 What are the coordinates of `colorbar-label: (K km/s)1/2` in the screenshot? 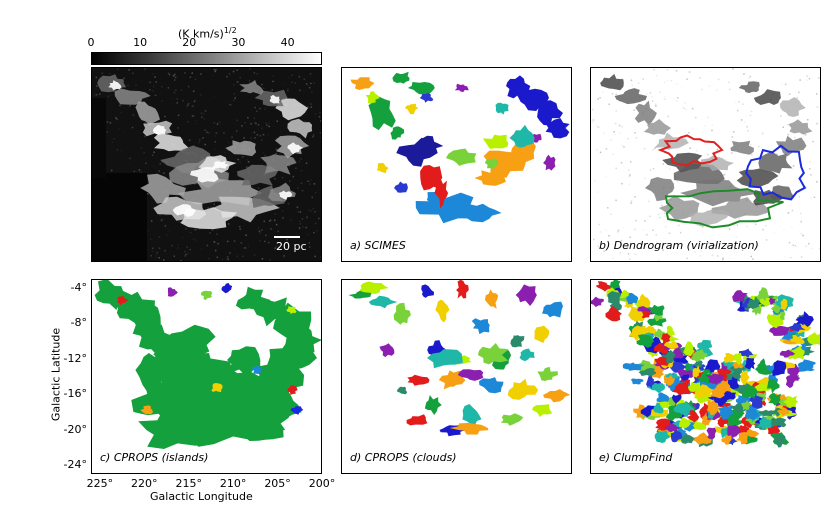 It's located at (207, 33).